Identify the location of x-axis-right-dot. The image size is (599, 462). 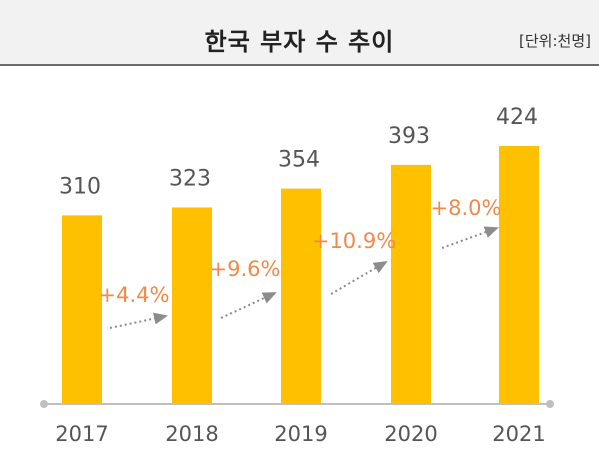
(550, 404).